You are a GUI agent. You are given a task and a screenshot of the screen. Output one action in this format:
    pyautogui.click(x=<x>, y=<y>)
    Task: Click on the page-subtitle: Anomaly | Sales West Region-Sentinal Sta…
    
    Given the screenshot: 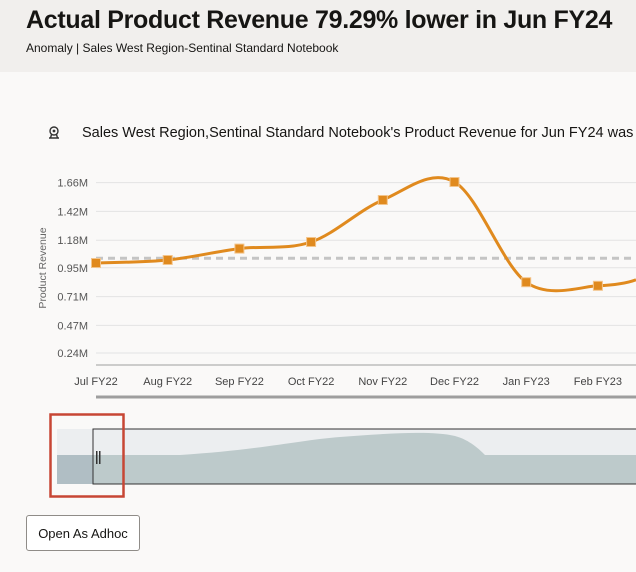 What is the action you would take?
    pyautogui.click(x=182, y=48)
    